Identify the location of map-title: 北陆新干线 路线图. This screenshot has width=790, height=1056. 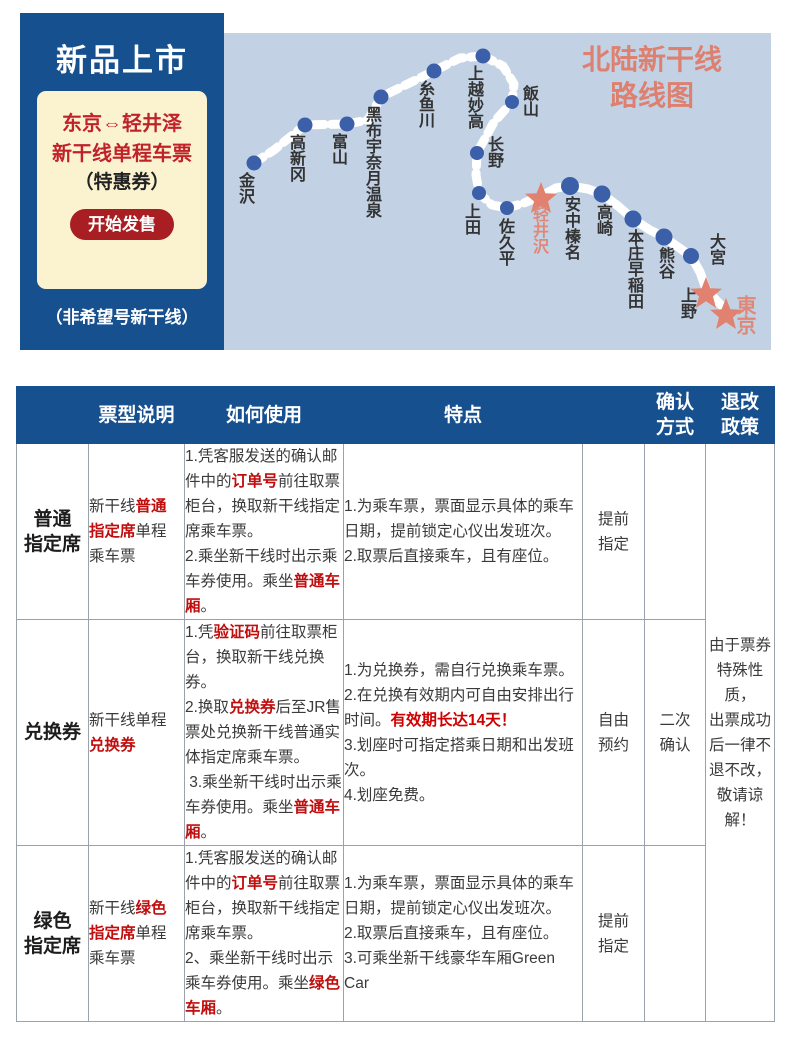
(652, 79).